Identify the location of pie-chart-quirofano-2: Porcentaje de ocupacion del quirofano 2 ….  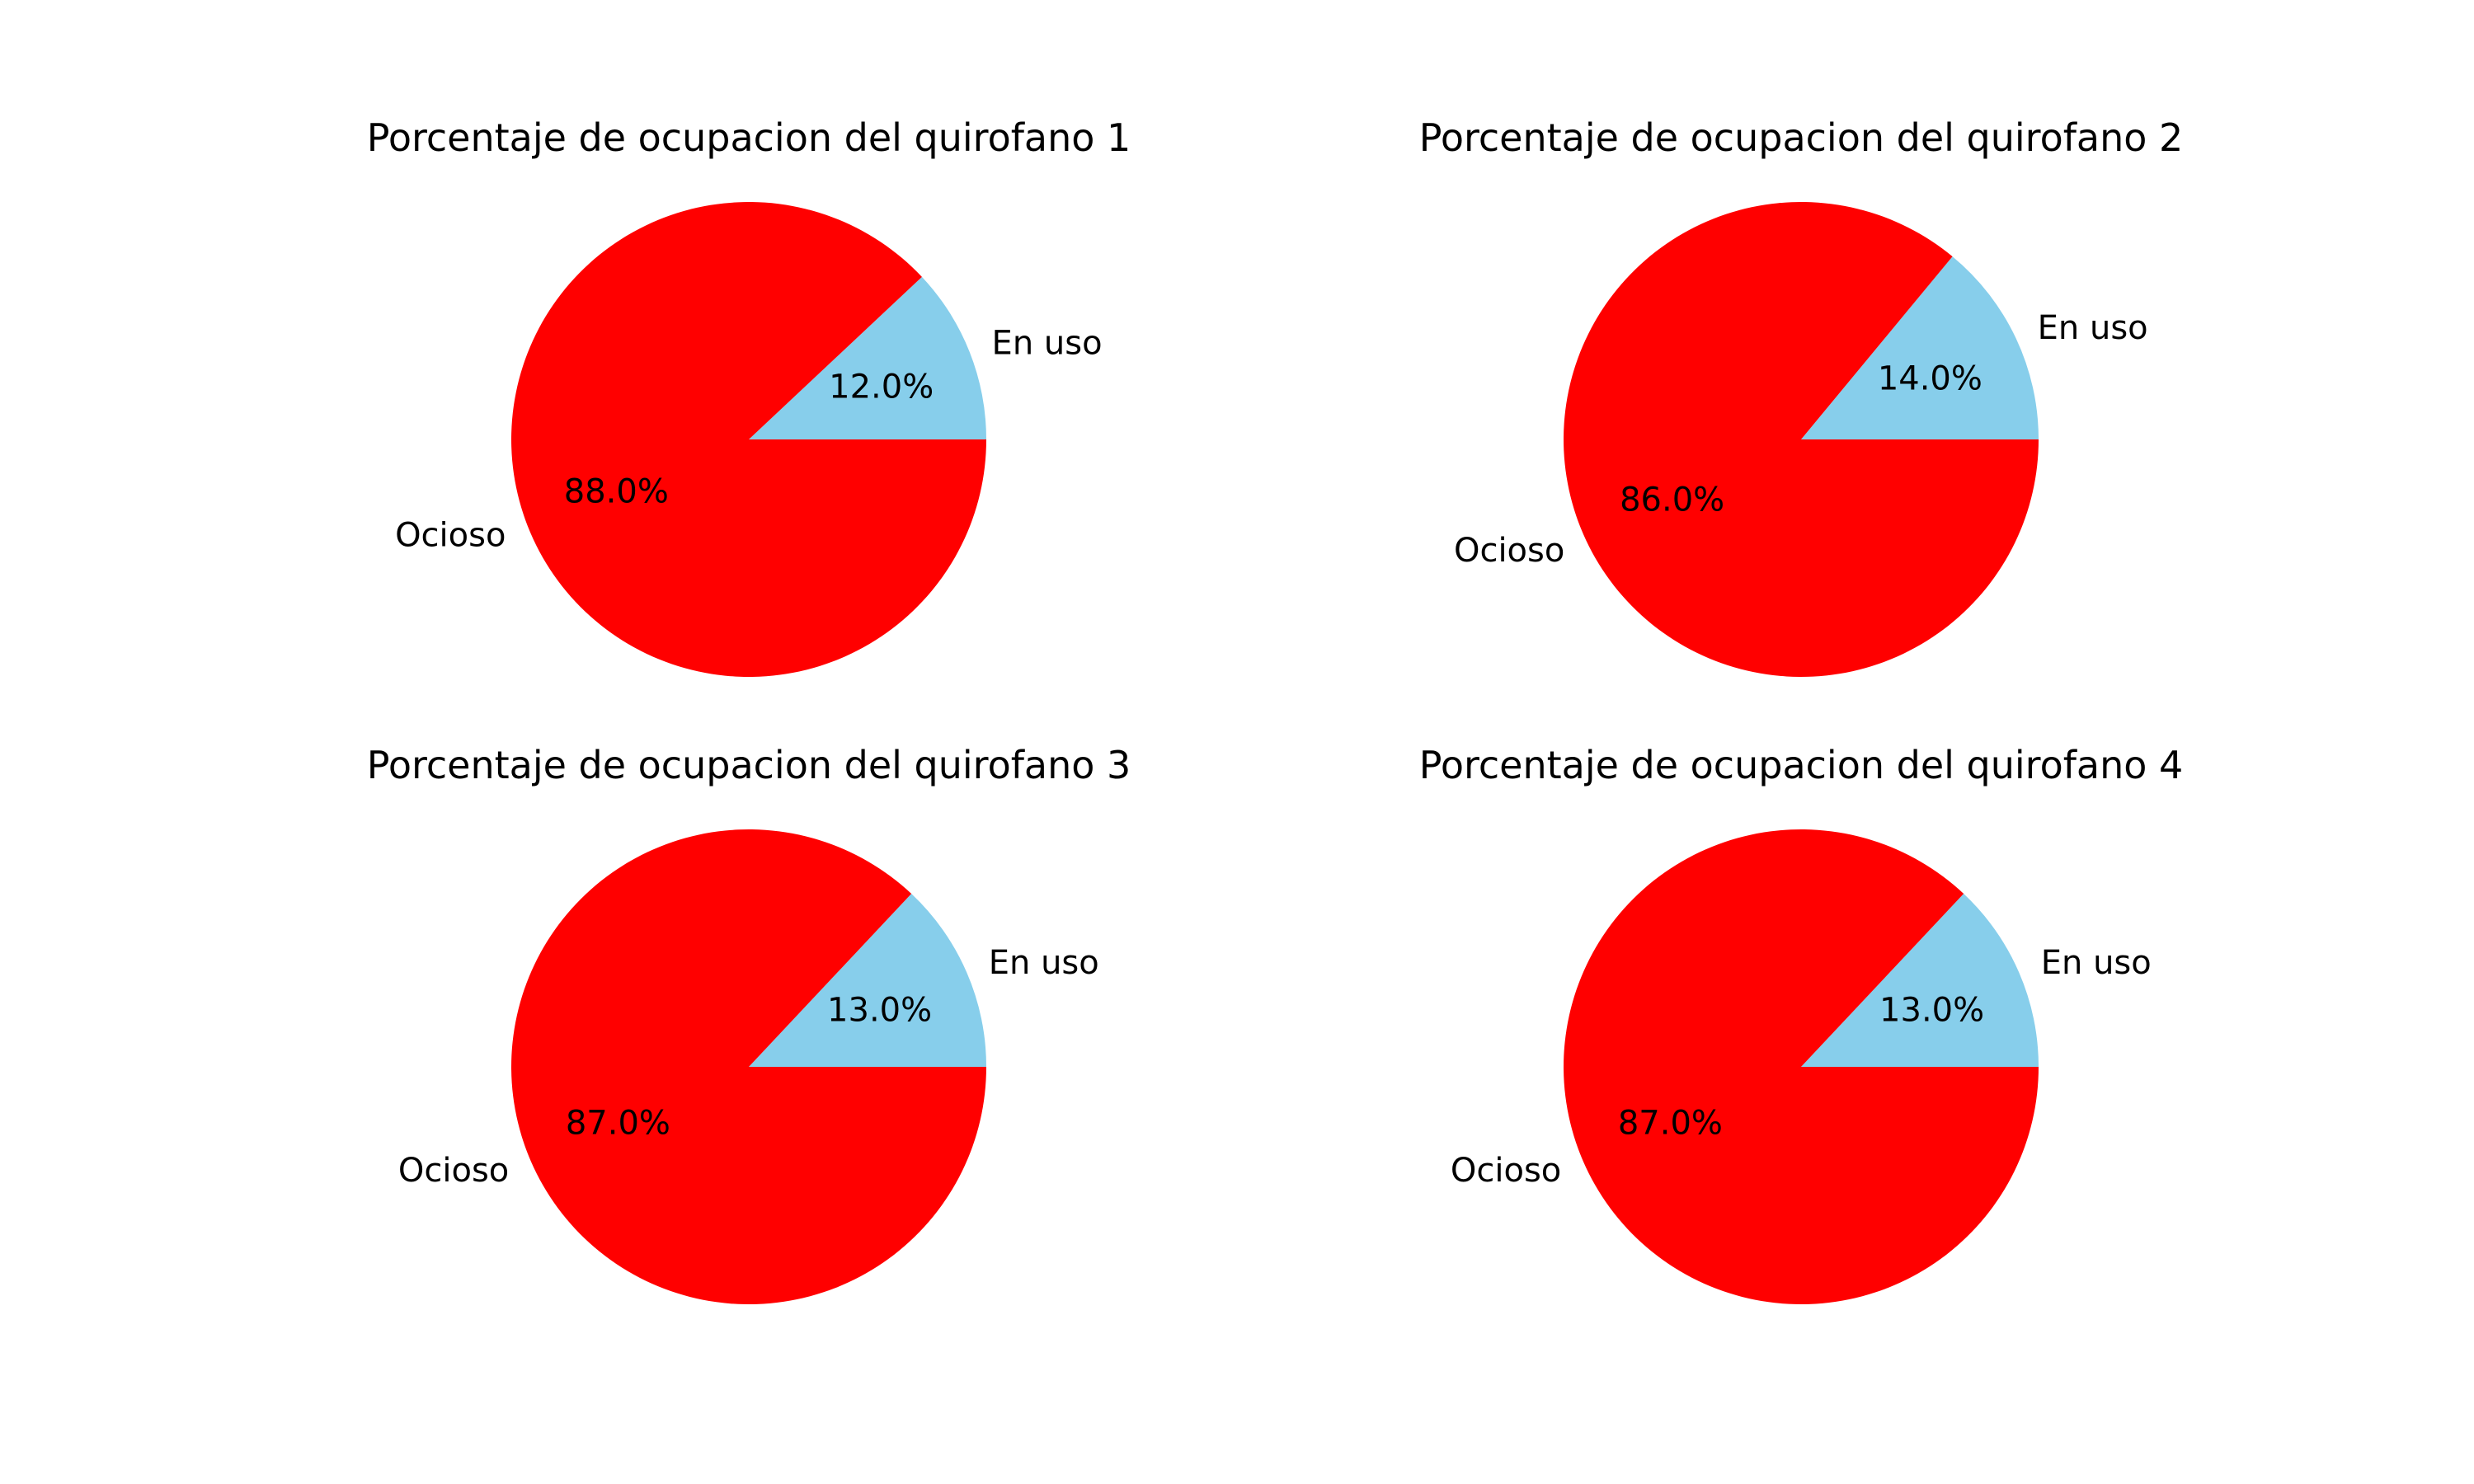
(1801, 396).